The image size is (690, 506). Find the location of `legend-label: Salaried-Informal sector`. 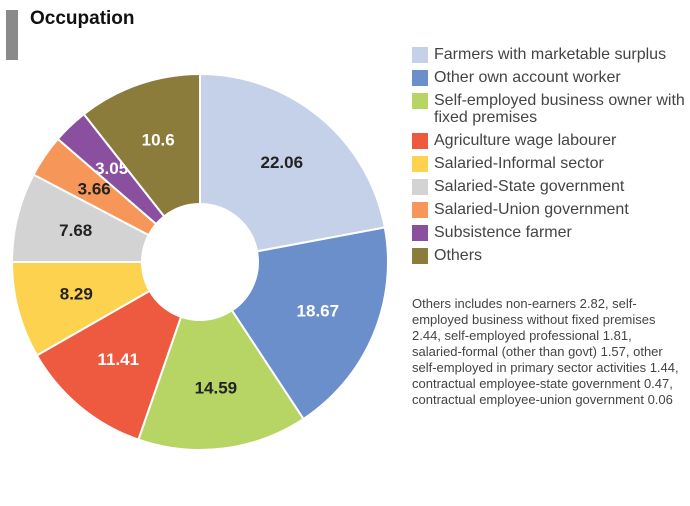

legend-label: Salaried-Informal sector is located at coordinates (519, 163).